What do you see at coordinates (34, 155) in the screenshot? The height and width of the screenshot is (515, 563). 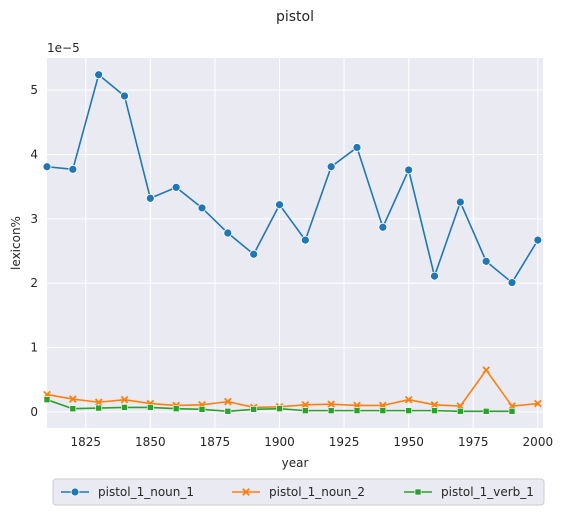 I see `y-tick-label: 4` at bounding box center [34, 155].